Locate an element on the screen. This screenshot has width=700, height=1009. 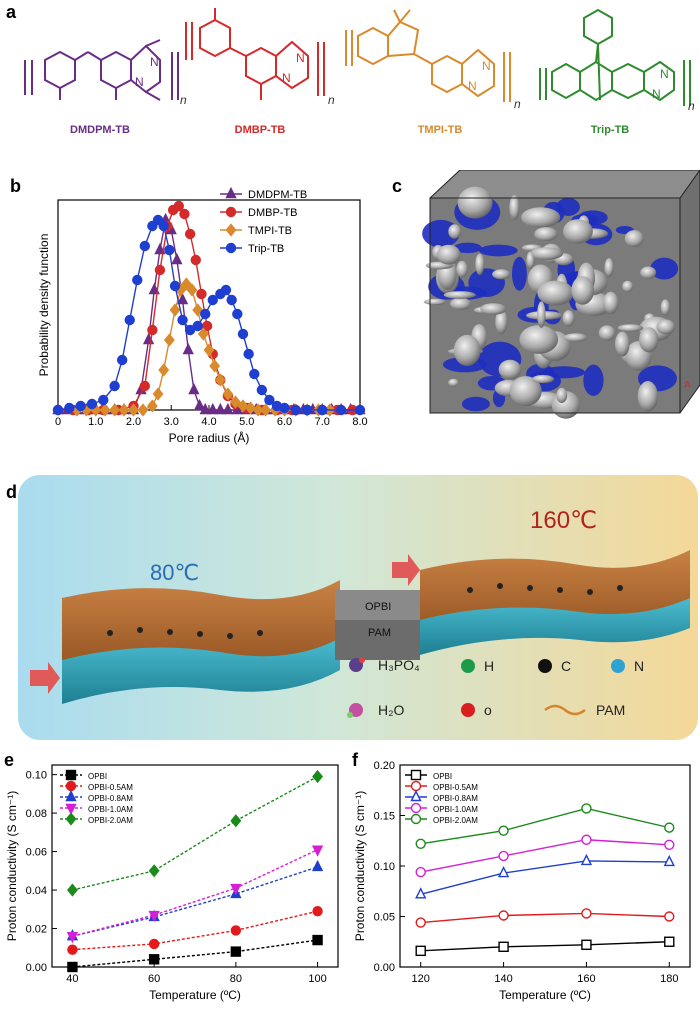
subscript-n: n is located at coordinates (691, 106).